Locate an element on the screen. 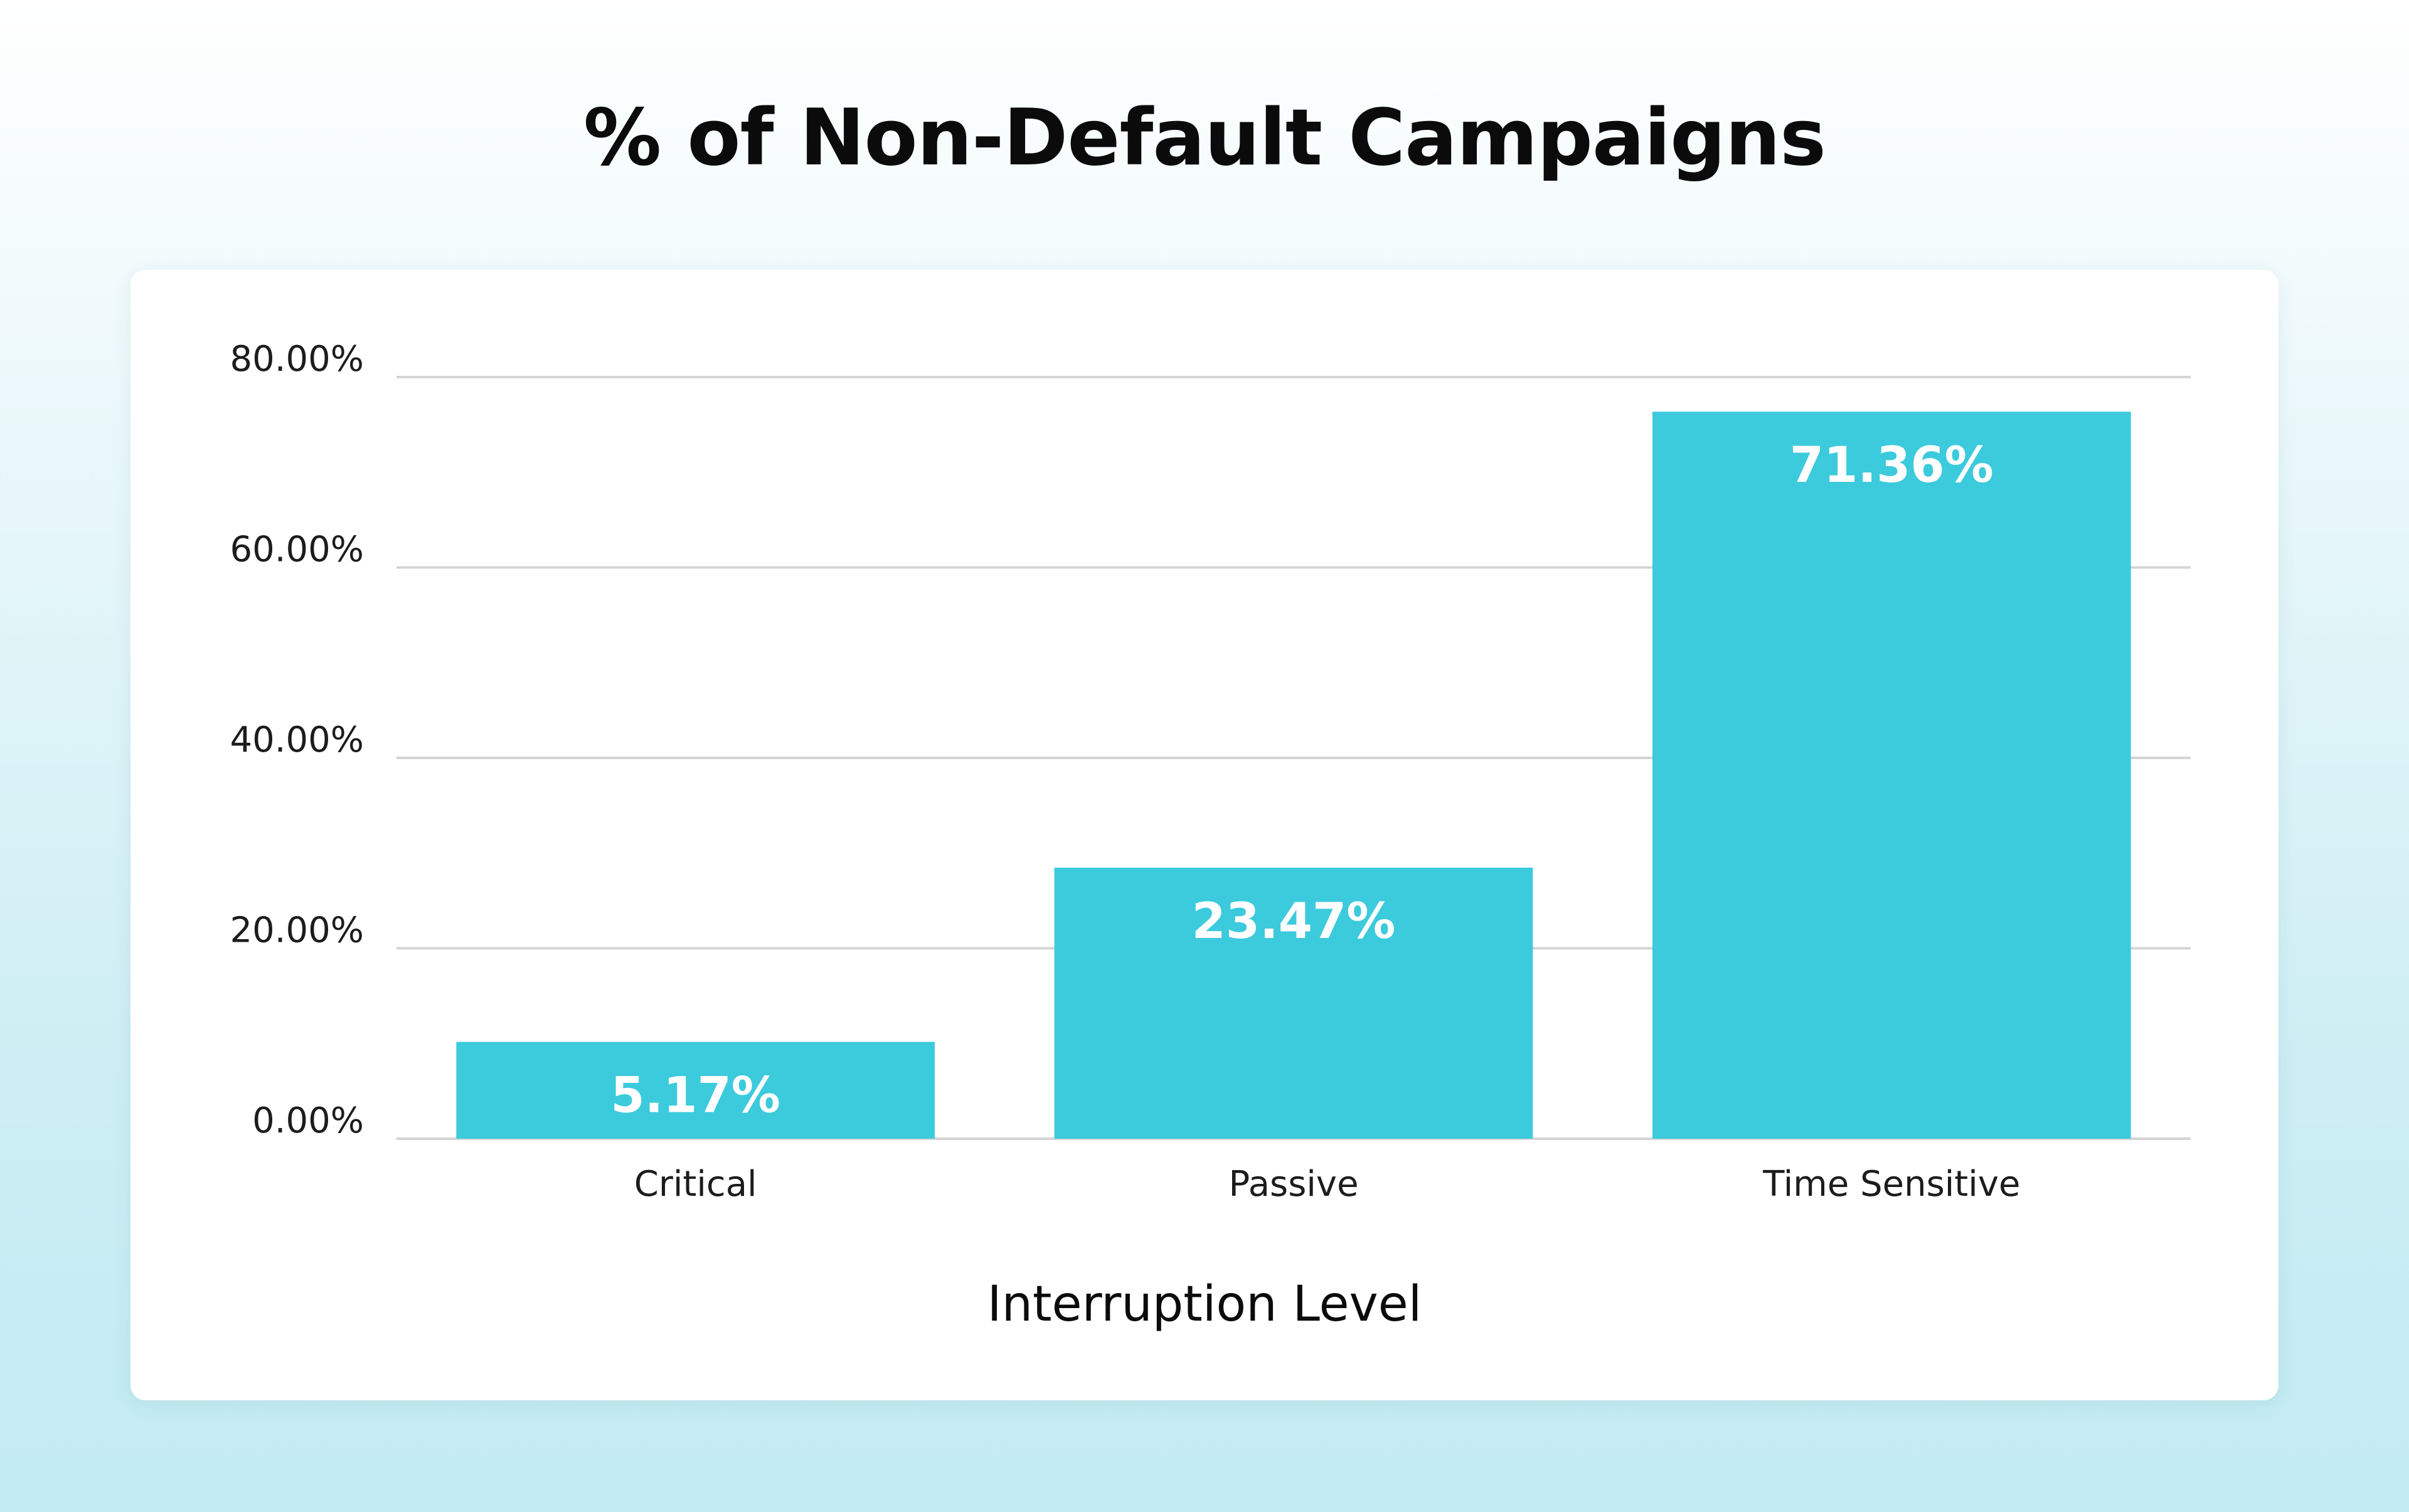 The height and width of the screenshot is (1512, 2409). x-axis-categories: Critical Passive Time Sensitive is located at coordinates (1327, 1184).